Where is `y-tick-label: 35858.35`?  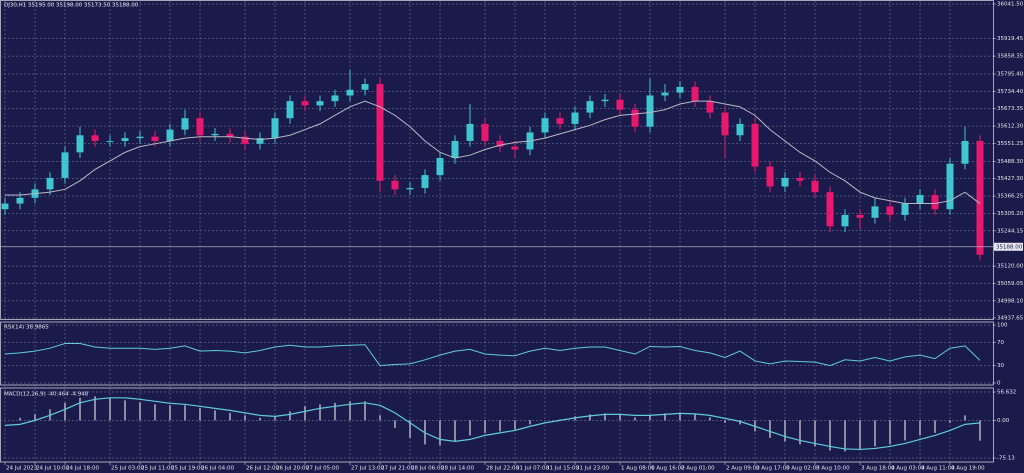
y-tick-label: 35858.35 is located at coordinates (1010, 57).